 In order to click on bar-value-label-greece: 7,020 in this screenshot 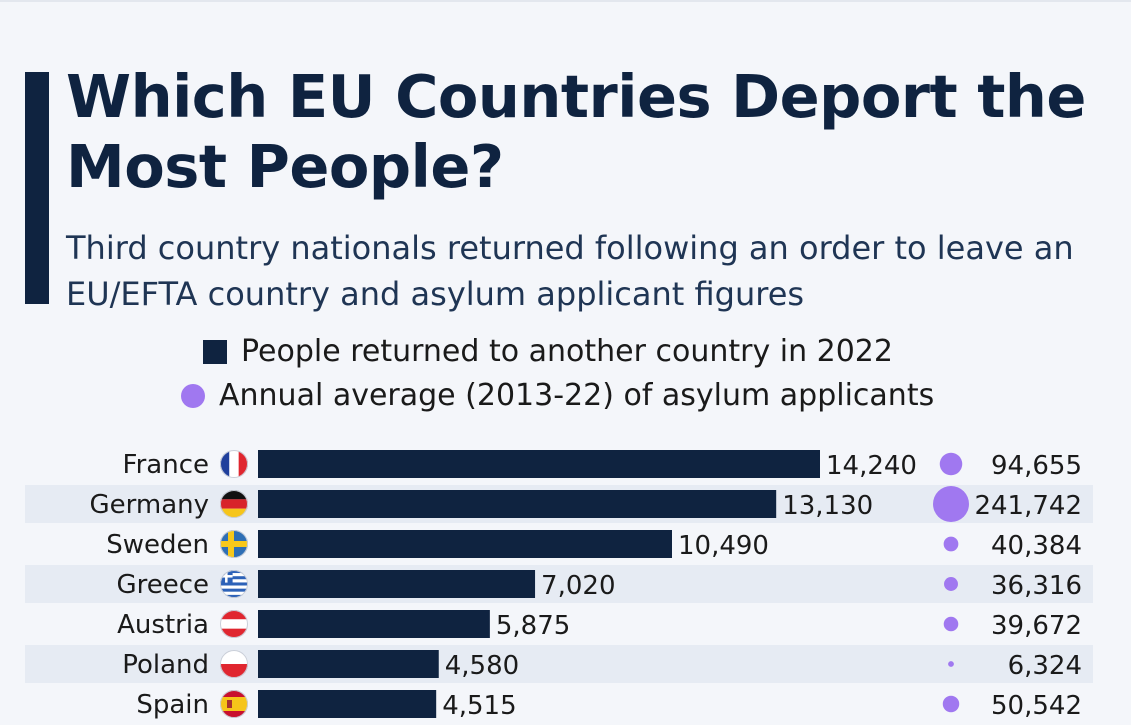, I will do `click(578, 586)`.